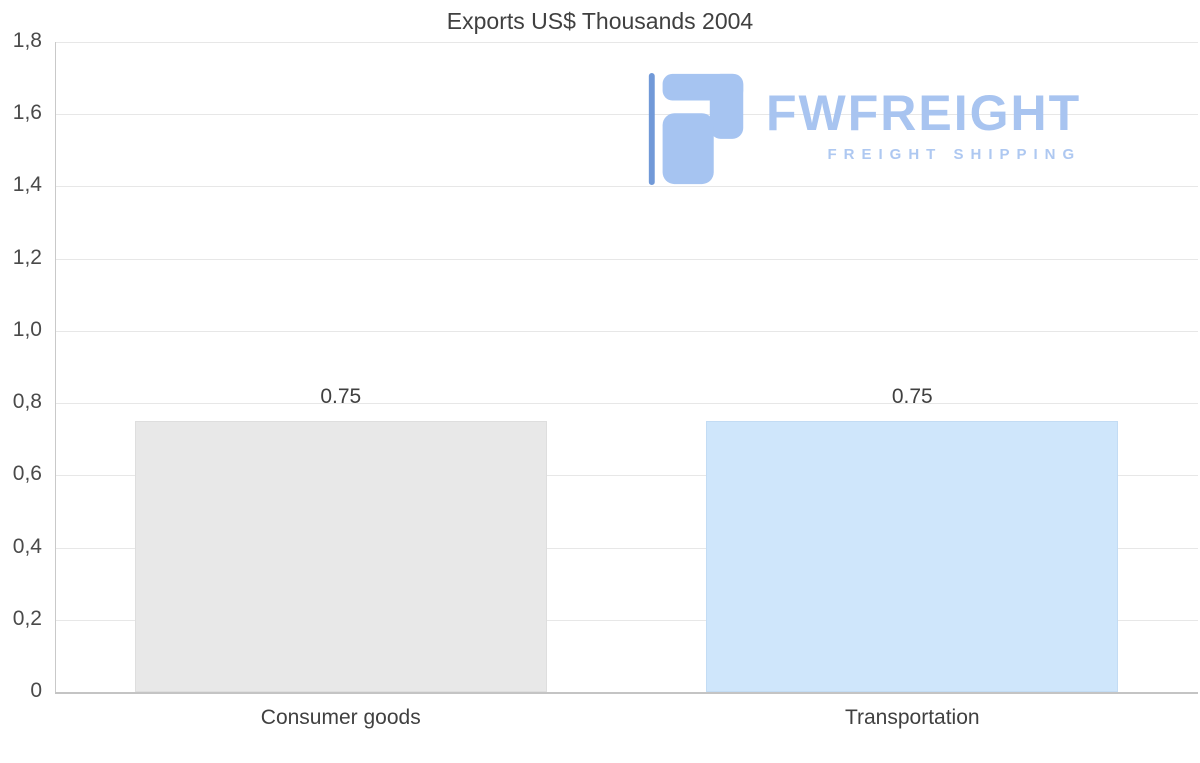  I want to click on brand-watermark: FWFREIGHT FREIGHT SHIPPING, so click(864, 129).